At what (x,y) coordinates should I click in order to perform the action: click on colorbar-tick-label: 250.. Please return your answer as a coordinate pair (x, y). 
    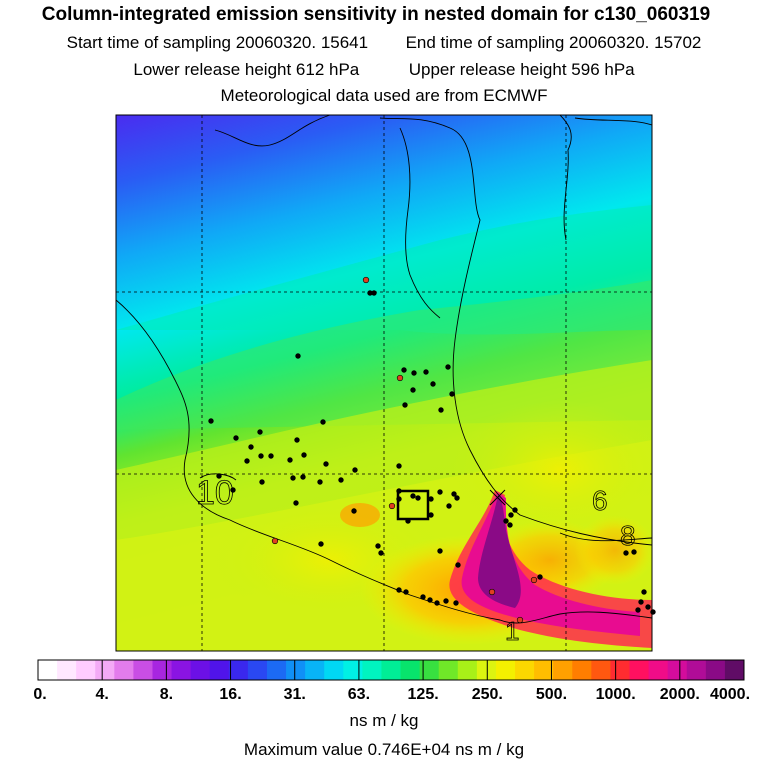
    Looking at the image, I should click on (487, 694).